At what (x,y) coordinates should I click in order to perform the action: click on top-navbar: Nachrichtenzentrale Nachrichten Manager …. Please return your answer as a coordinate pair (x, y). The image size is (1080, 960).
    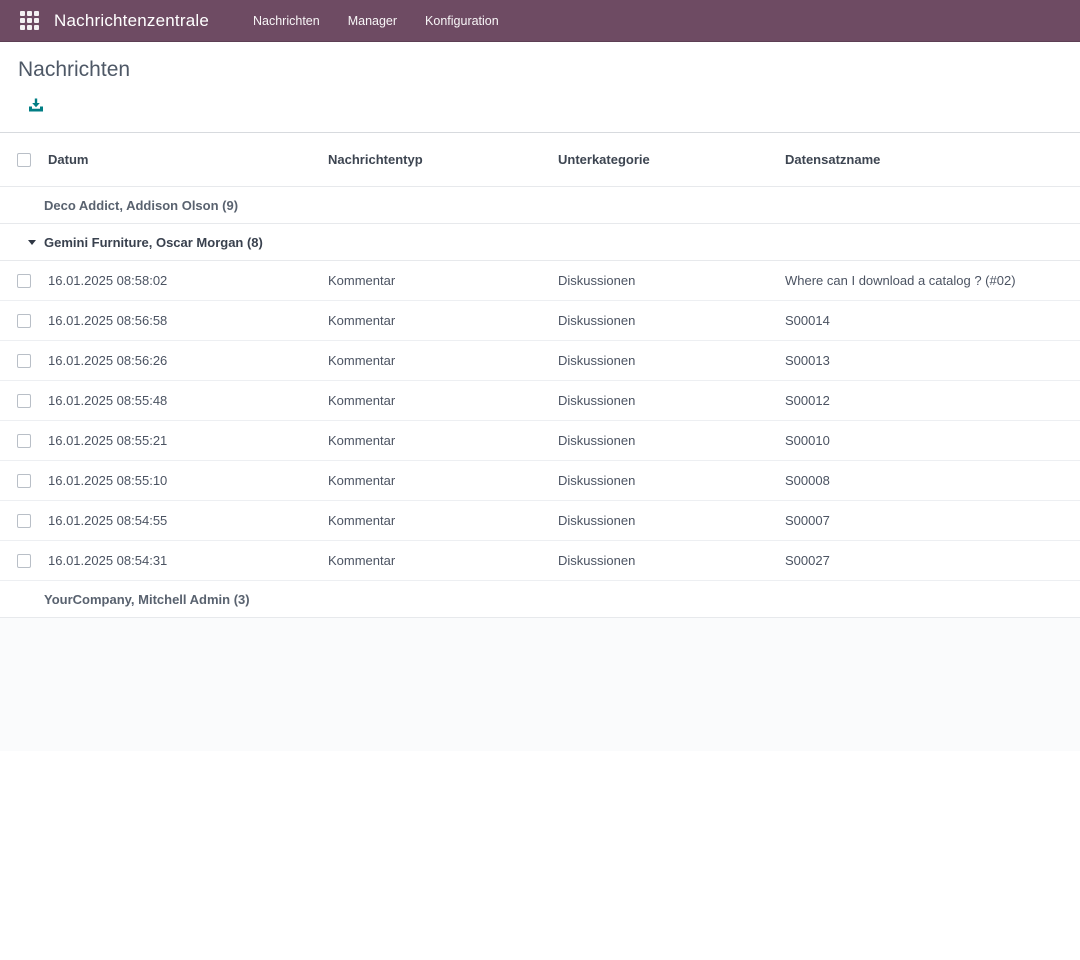
    Looking at the image, I should click on (540, 21).